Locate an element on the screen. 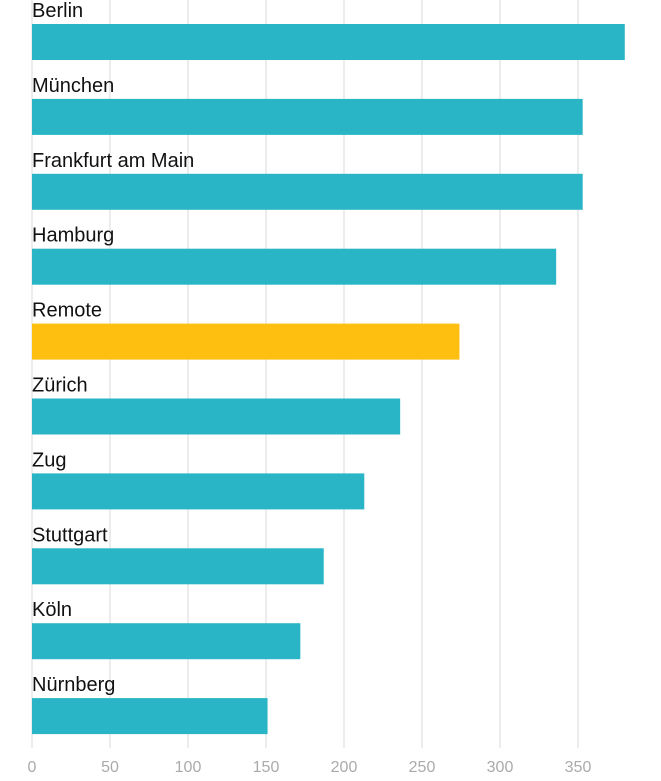  x-tick-label: 50 is located at coordinates (110, 767).